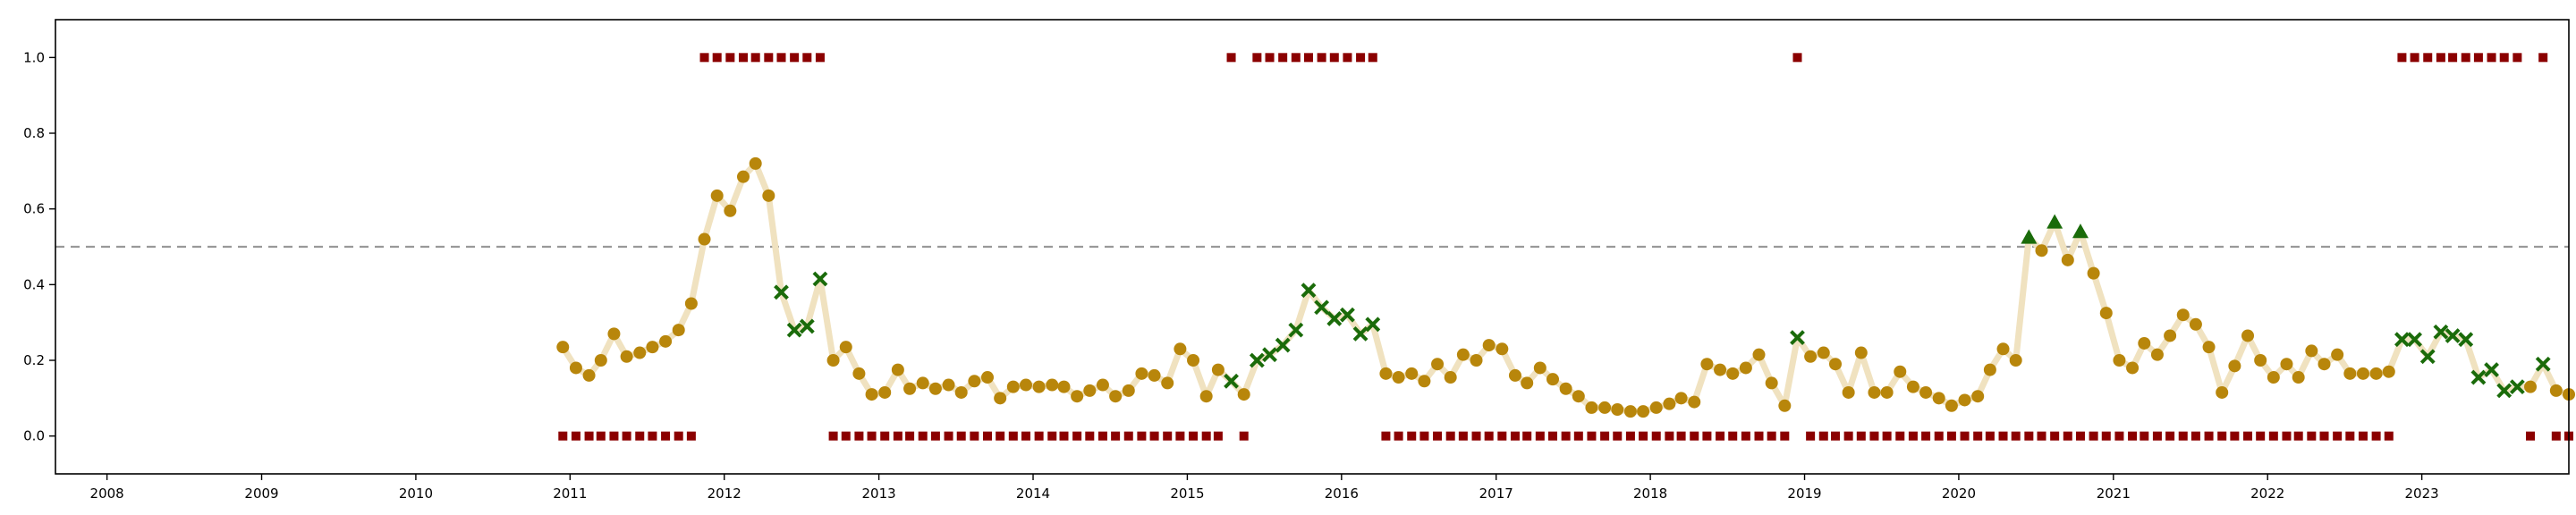  I want to click on x-tick-label: 2012, so click(724, 493).